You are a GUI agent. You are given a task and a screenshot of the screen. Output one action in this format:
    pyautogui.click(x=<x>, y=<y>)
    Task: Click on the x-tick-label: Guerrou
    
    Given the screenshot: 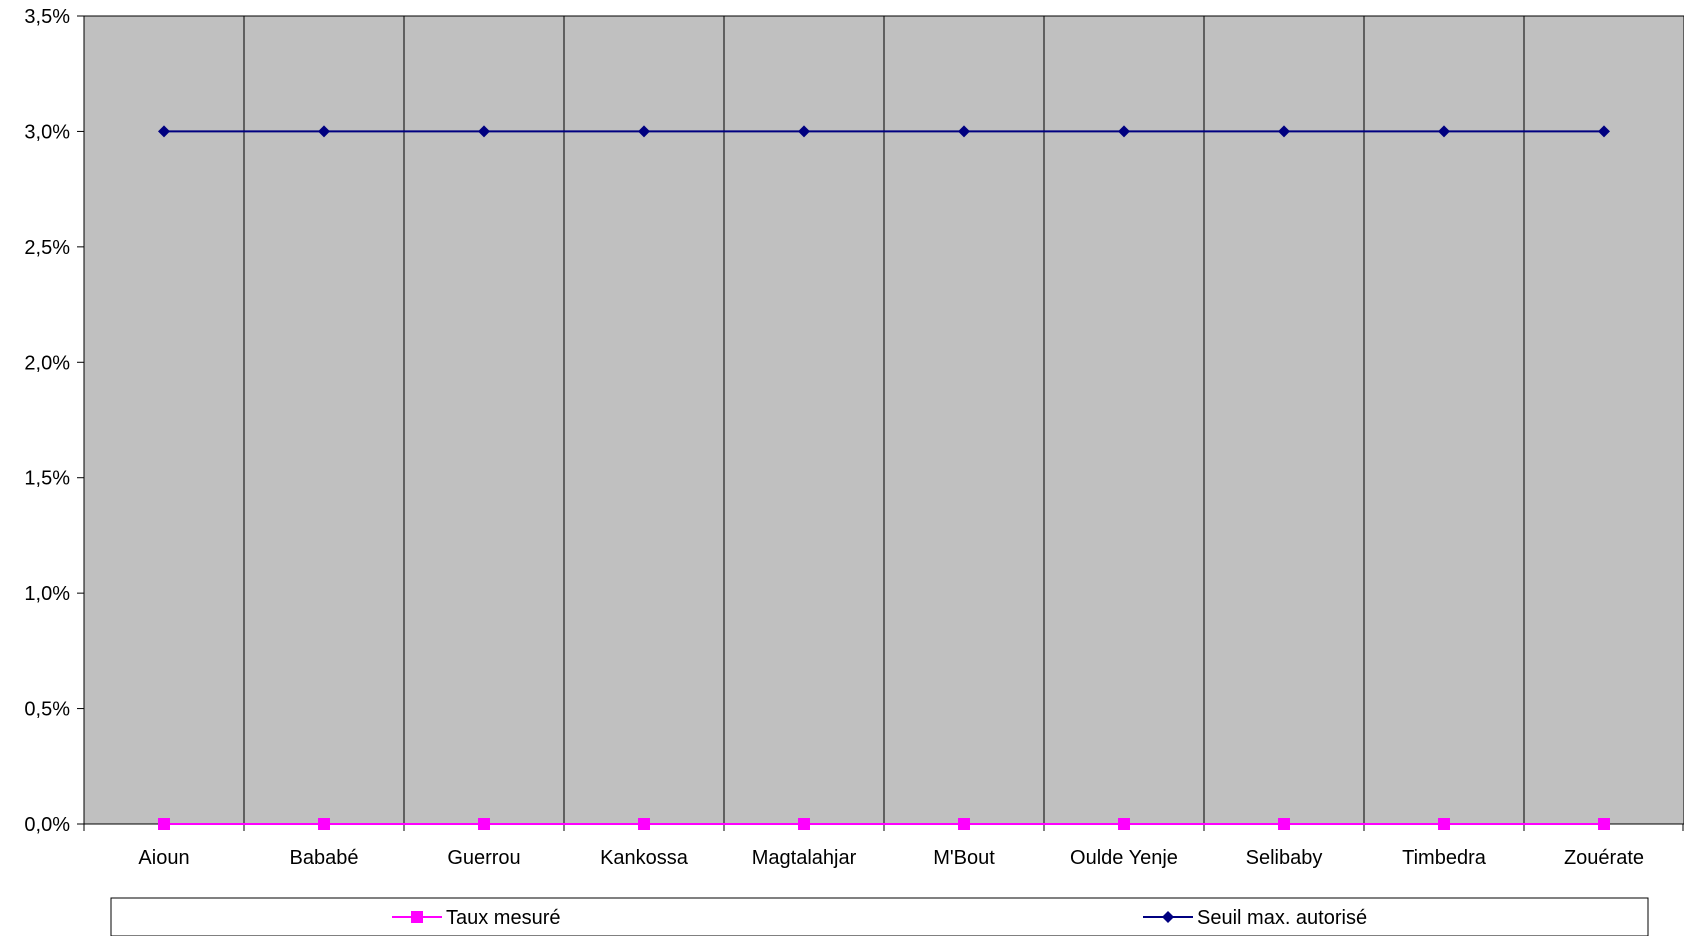 What is the action you would take?
    pyautogui.click(x=483, y=858)
    